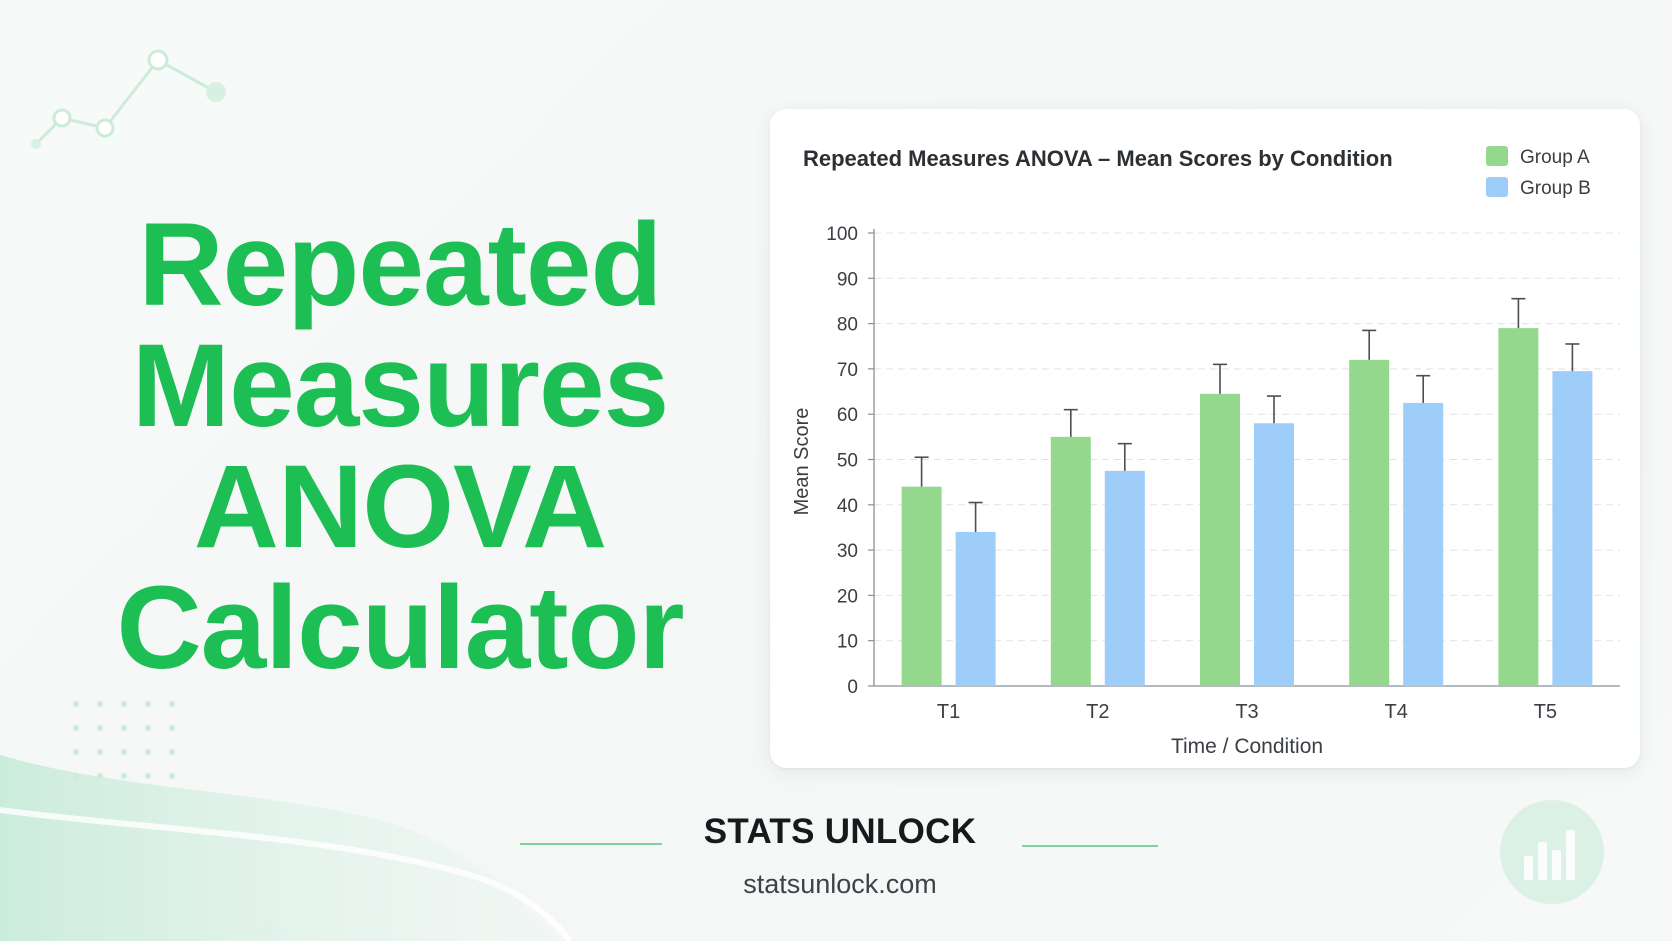 Image resolution: width=1672 pixels, height=941 pixels. I want to click on bar-chart-logo-icon, so click(1549, 855).